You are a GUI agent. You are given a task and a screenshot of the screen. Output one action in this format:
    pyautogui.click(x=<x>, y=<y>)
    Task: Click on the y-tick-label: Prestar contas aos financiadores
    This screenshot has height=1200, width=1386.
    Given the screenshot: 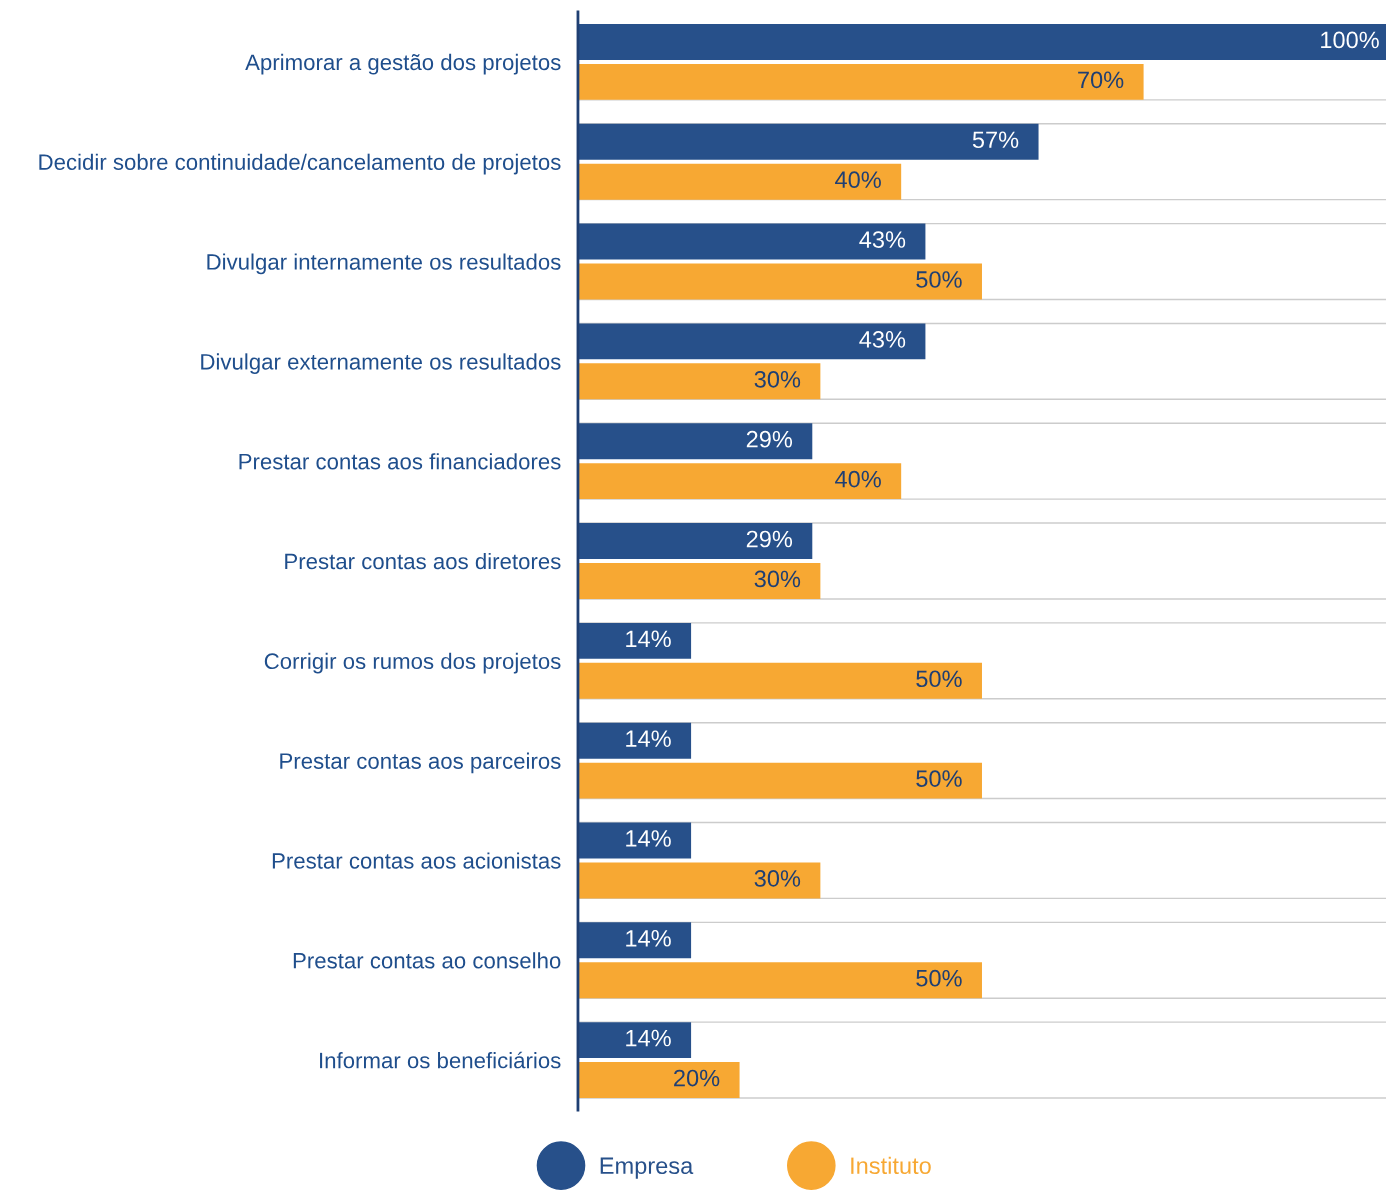 What is the action you would take?
    pyautogui.click(x=400, y=461)
    